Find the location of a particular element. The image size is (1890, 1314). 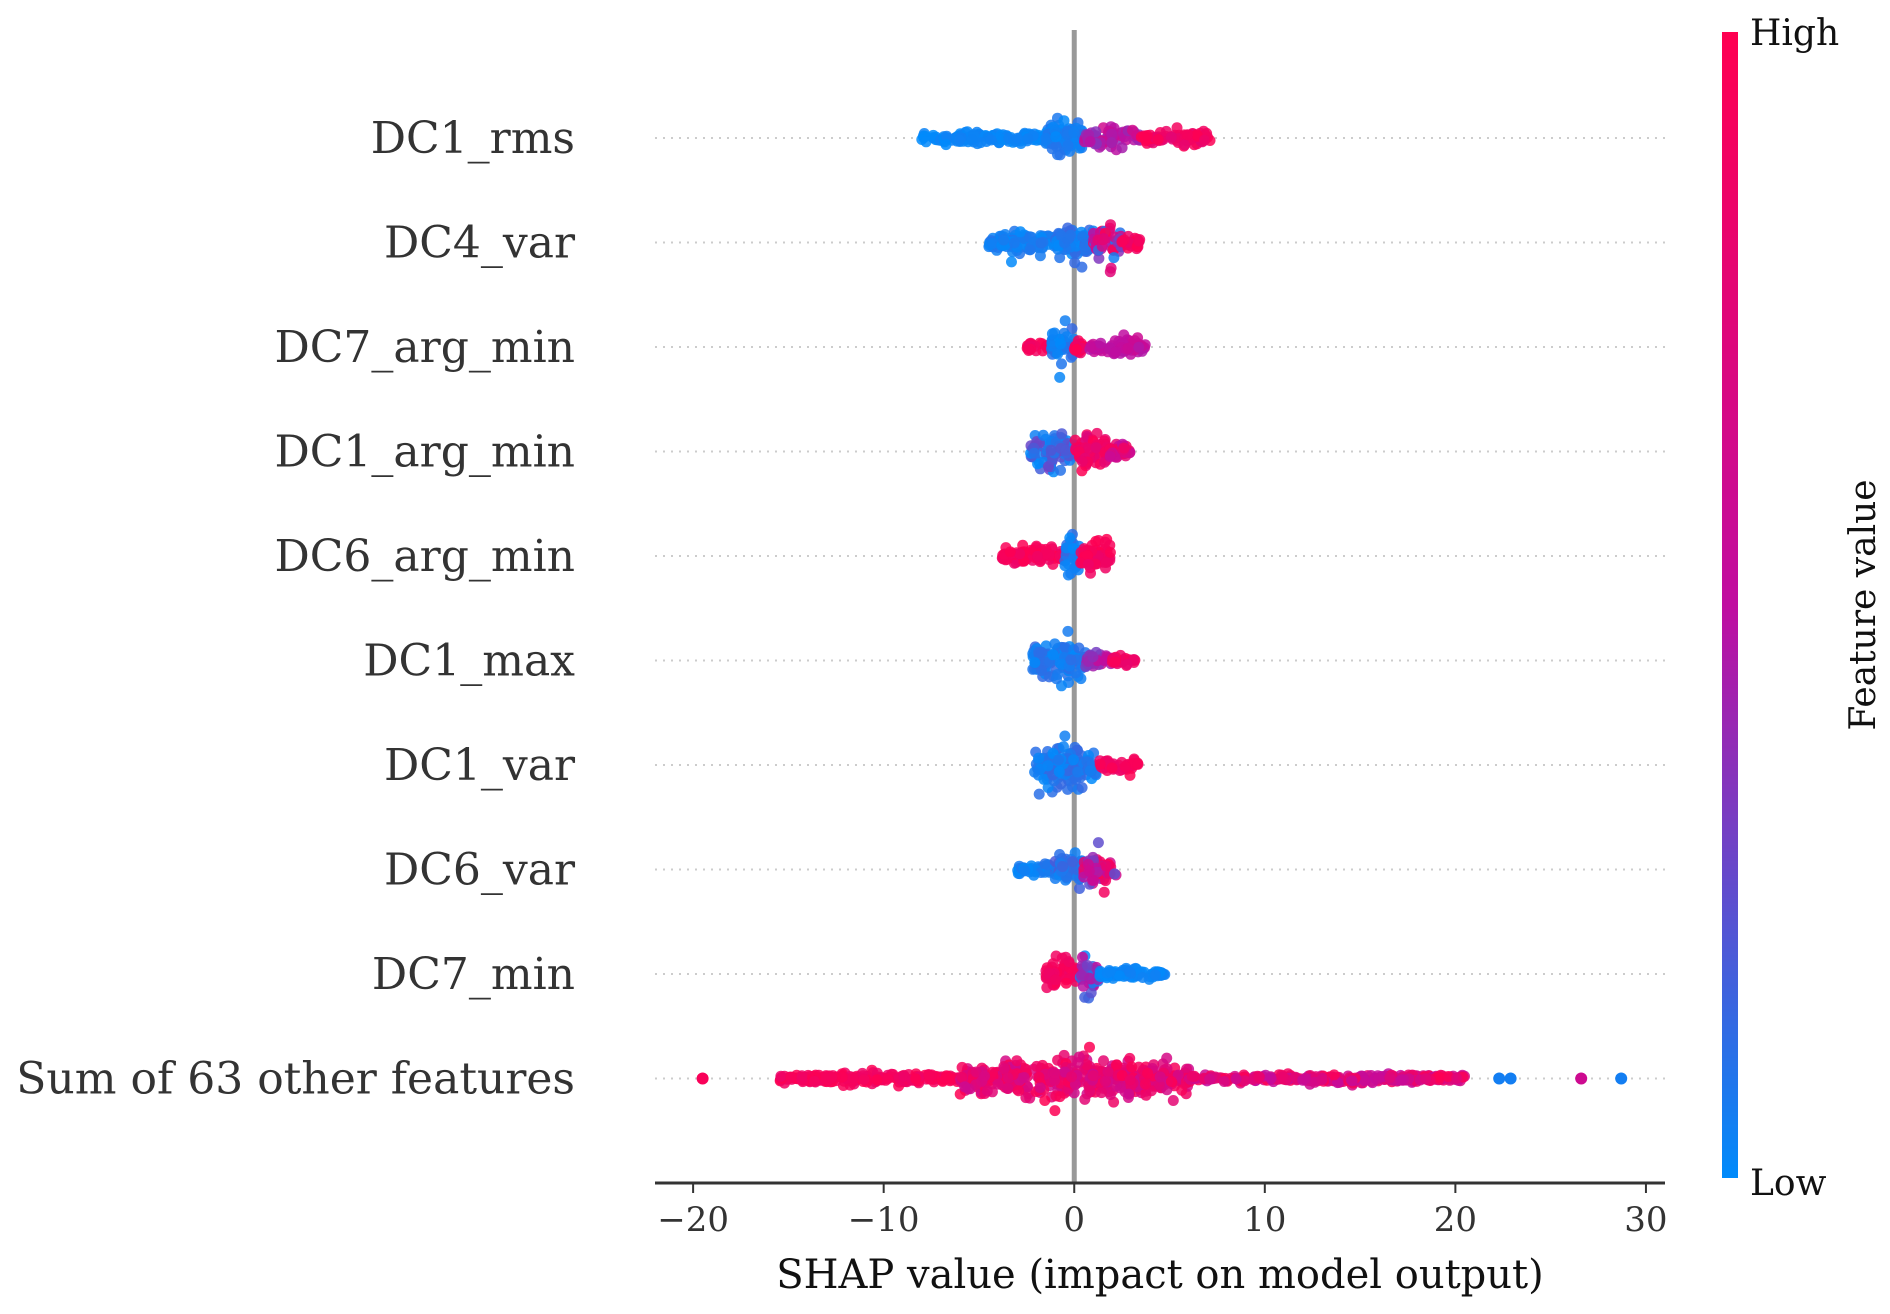

outlier-point is located at coordinates (1499, 1078).